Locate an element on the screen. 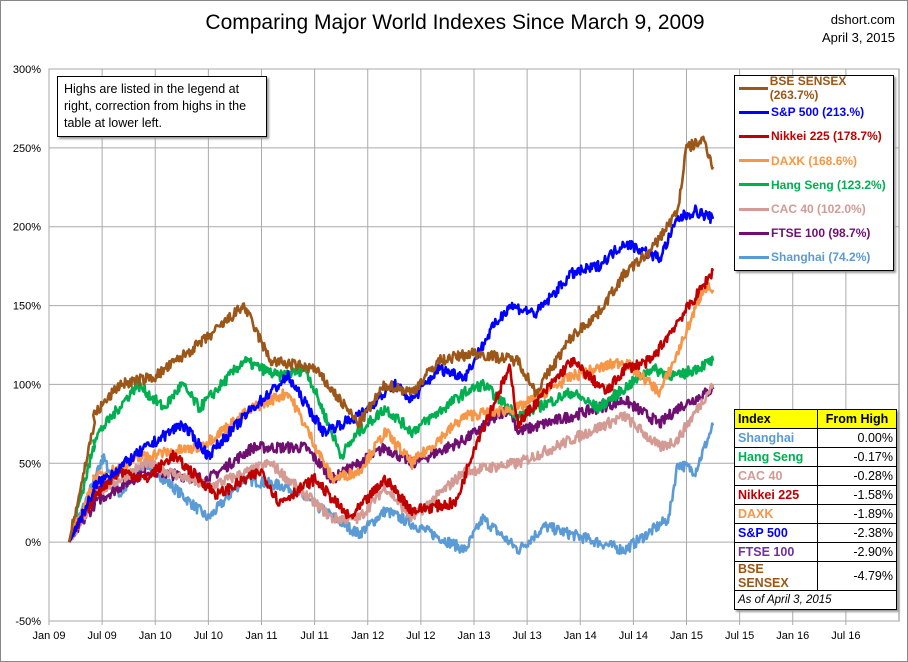  x-tick-label: Jan 14 is located at coordinates (580, 636).